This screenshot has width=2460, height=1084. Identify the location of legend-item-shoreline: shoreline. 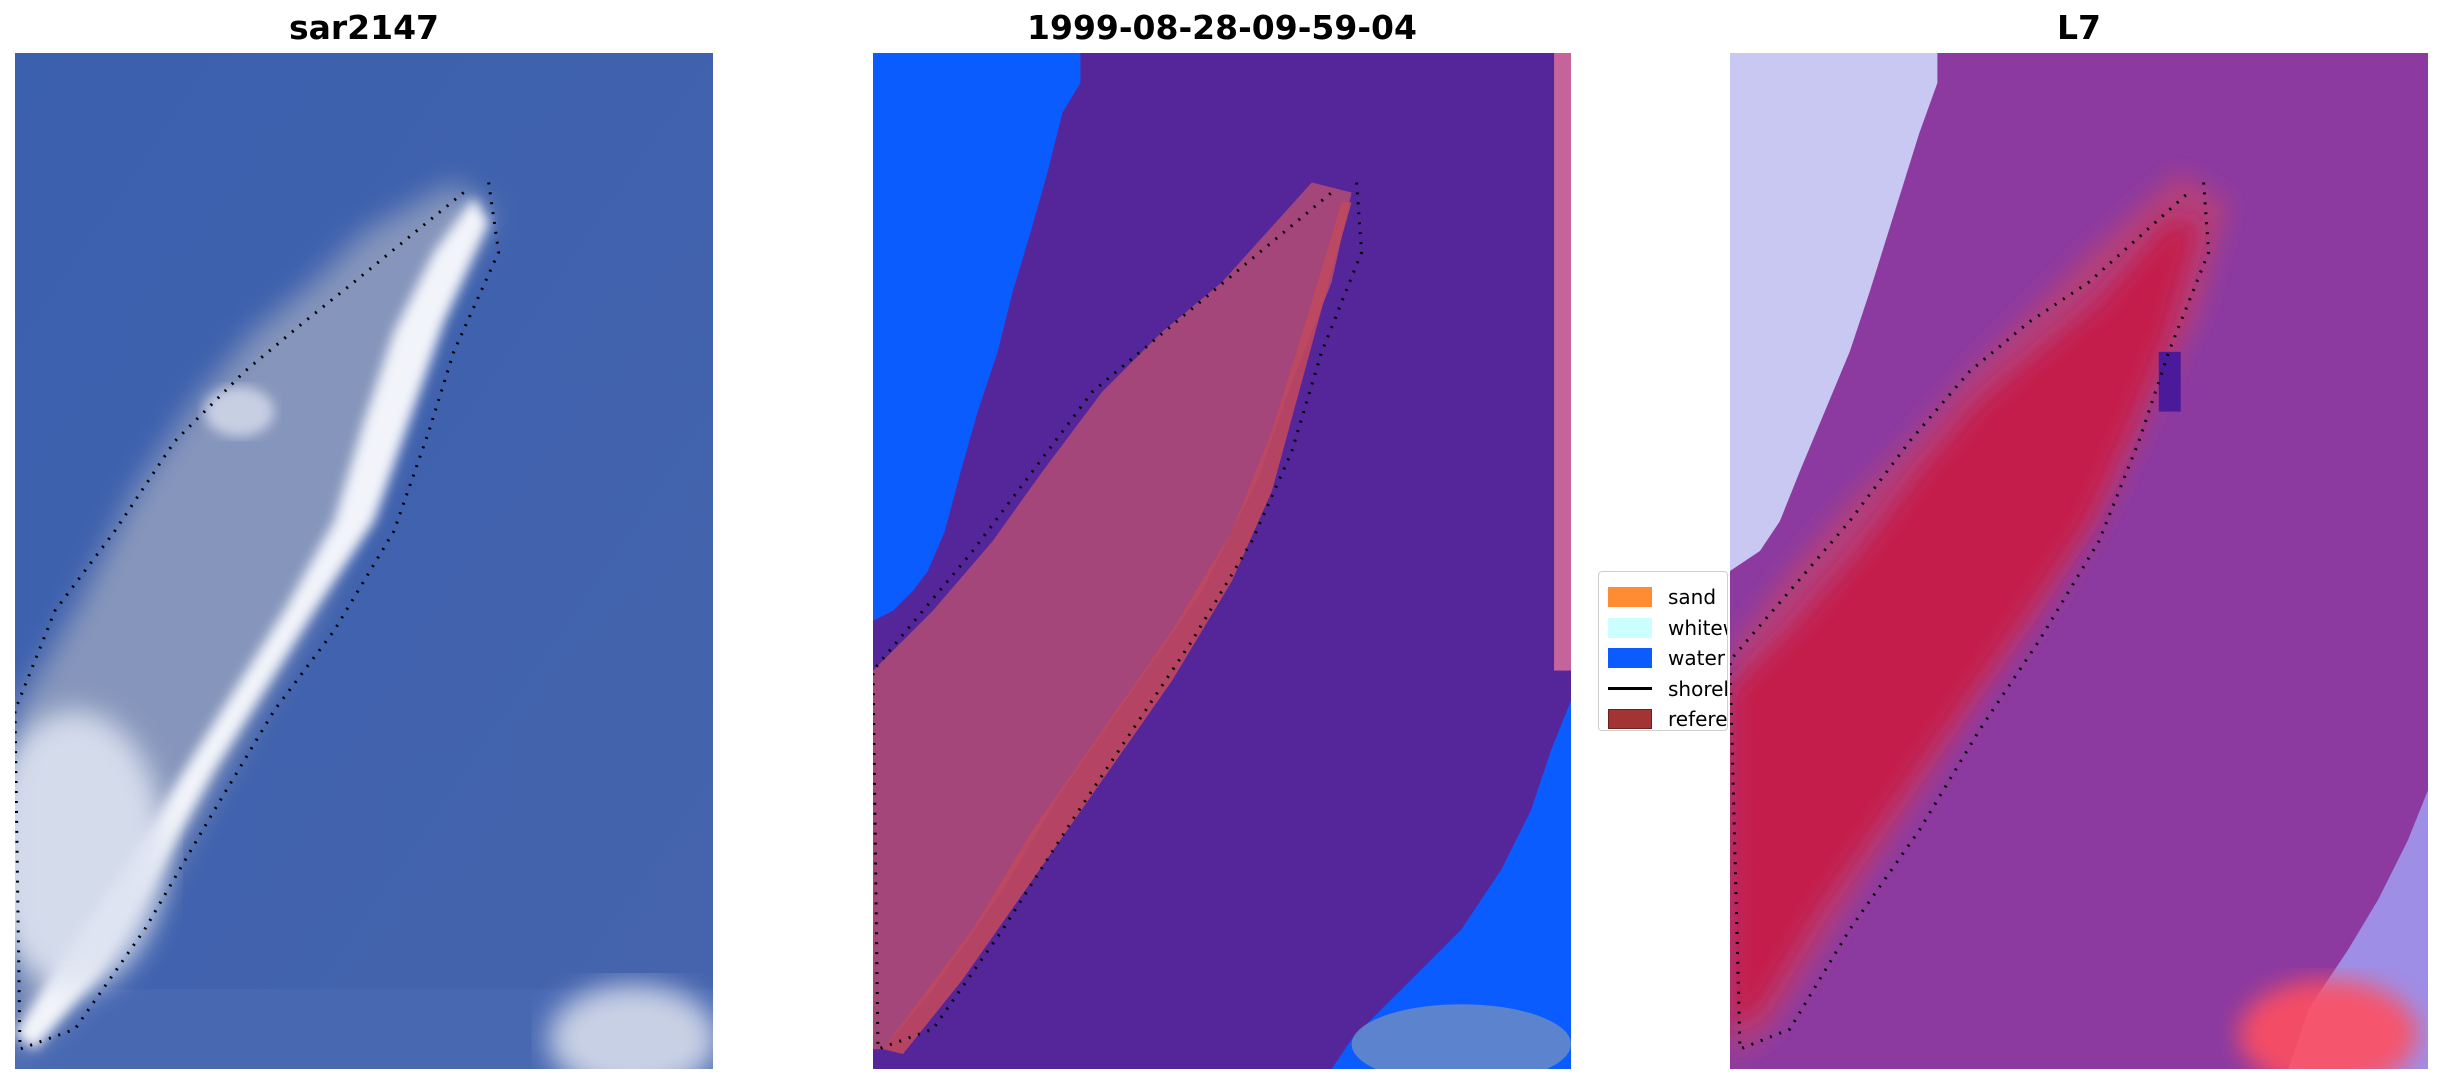
(1667, 689).